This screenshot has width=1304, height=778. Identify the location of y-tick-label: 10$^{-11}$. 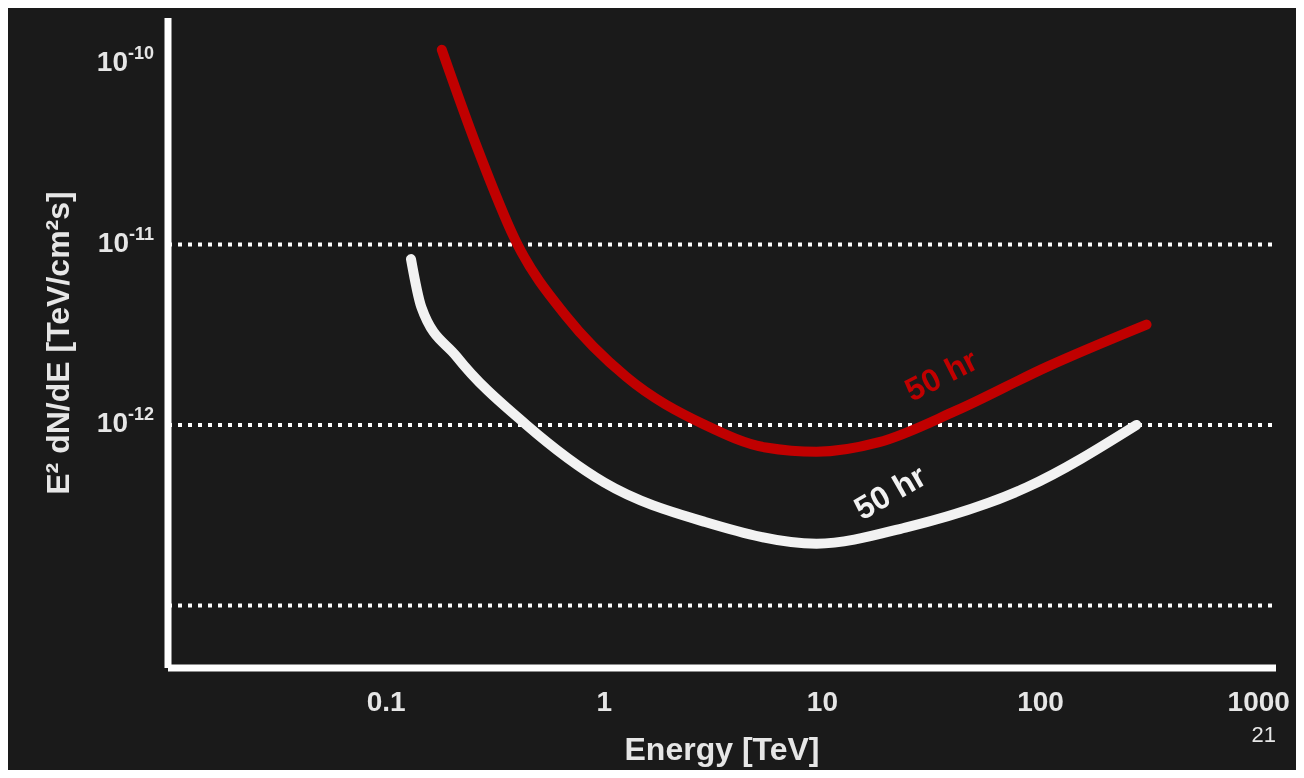
(125, 240).